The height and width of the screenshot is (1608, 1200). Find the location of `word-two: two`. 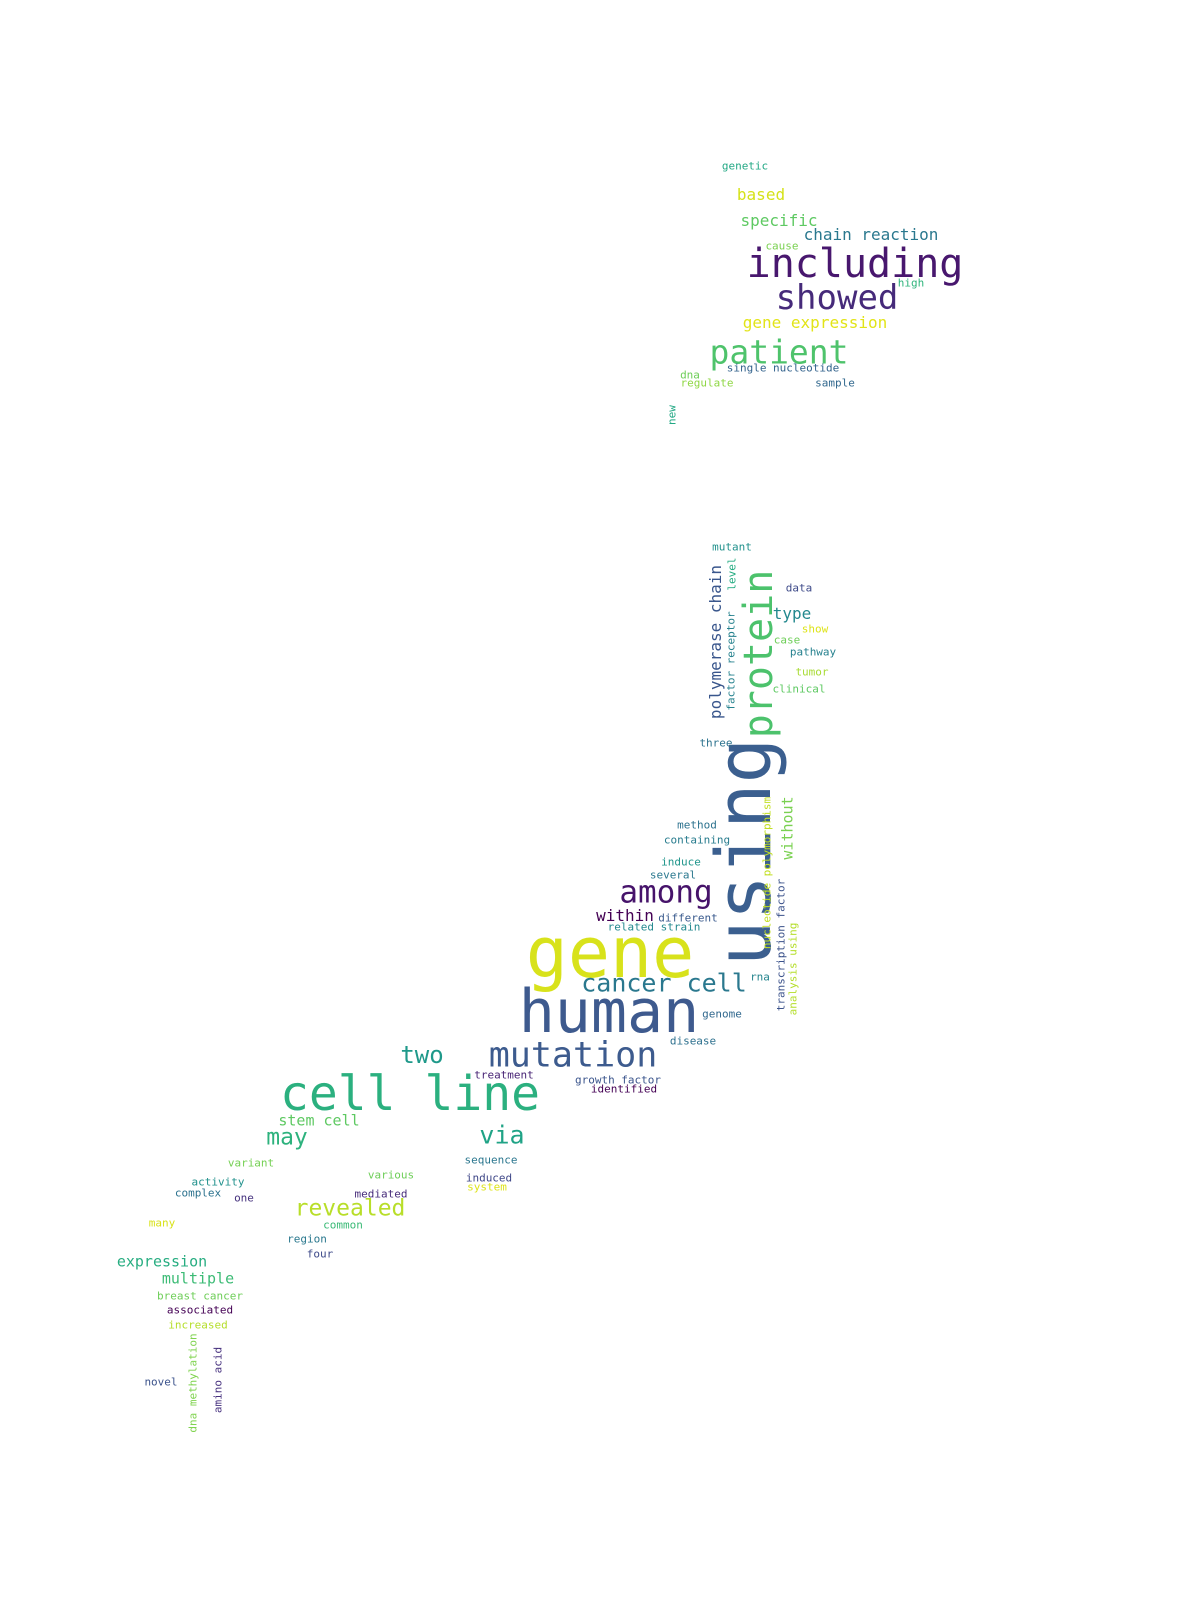

word-two: two is located at coordinates (422, 1055).